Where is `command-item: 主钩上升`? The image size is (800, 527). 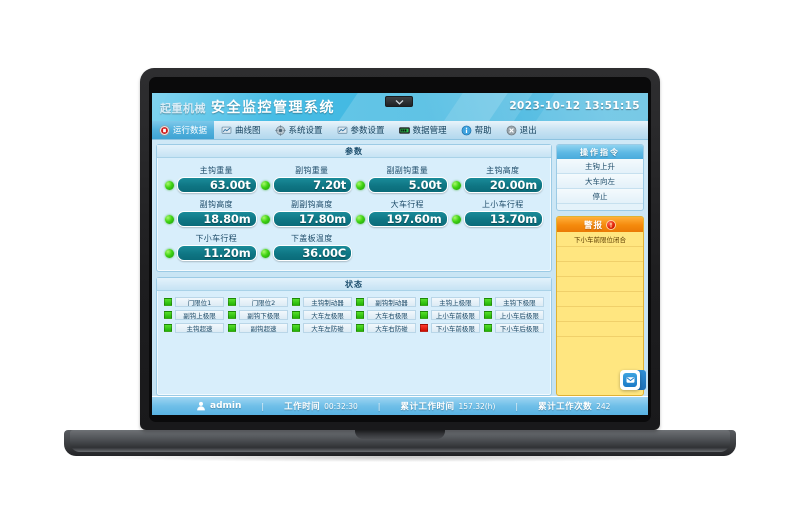 command-item: 主钩上升 is located at coordinates (600, 166).